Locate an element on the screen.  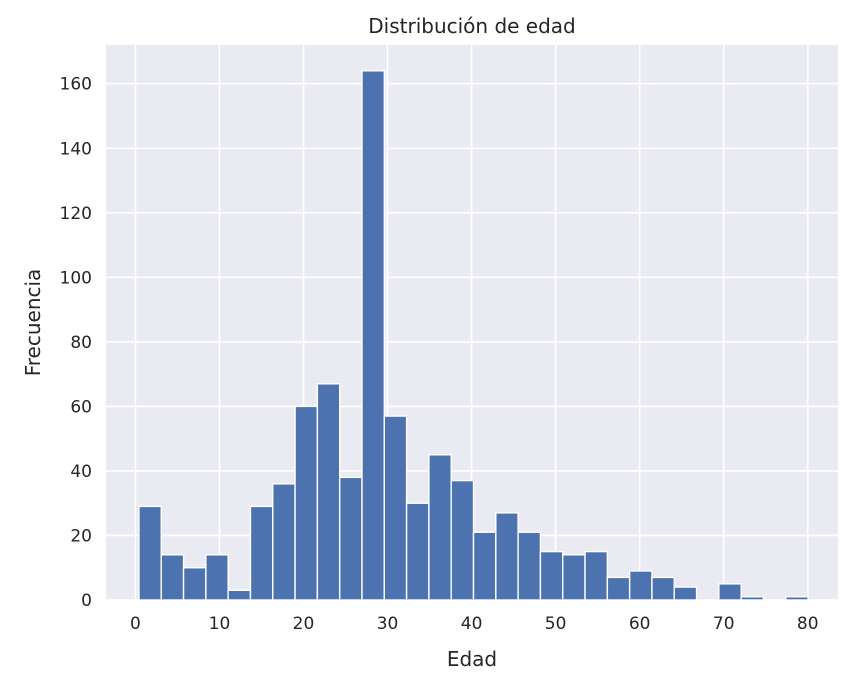
y-tick-label: 20 is located at coordinates (81, 536).